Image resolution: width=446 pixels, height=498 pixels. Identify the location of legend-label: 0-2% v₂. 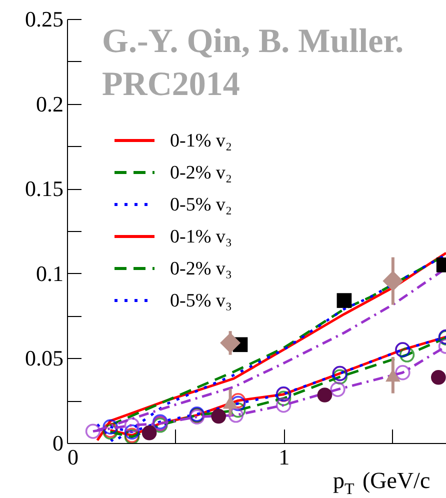
(201, 173).